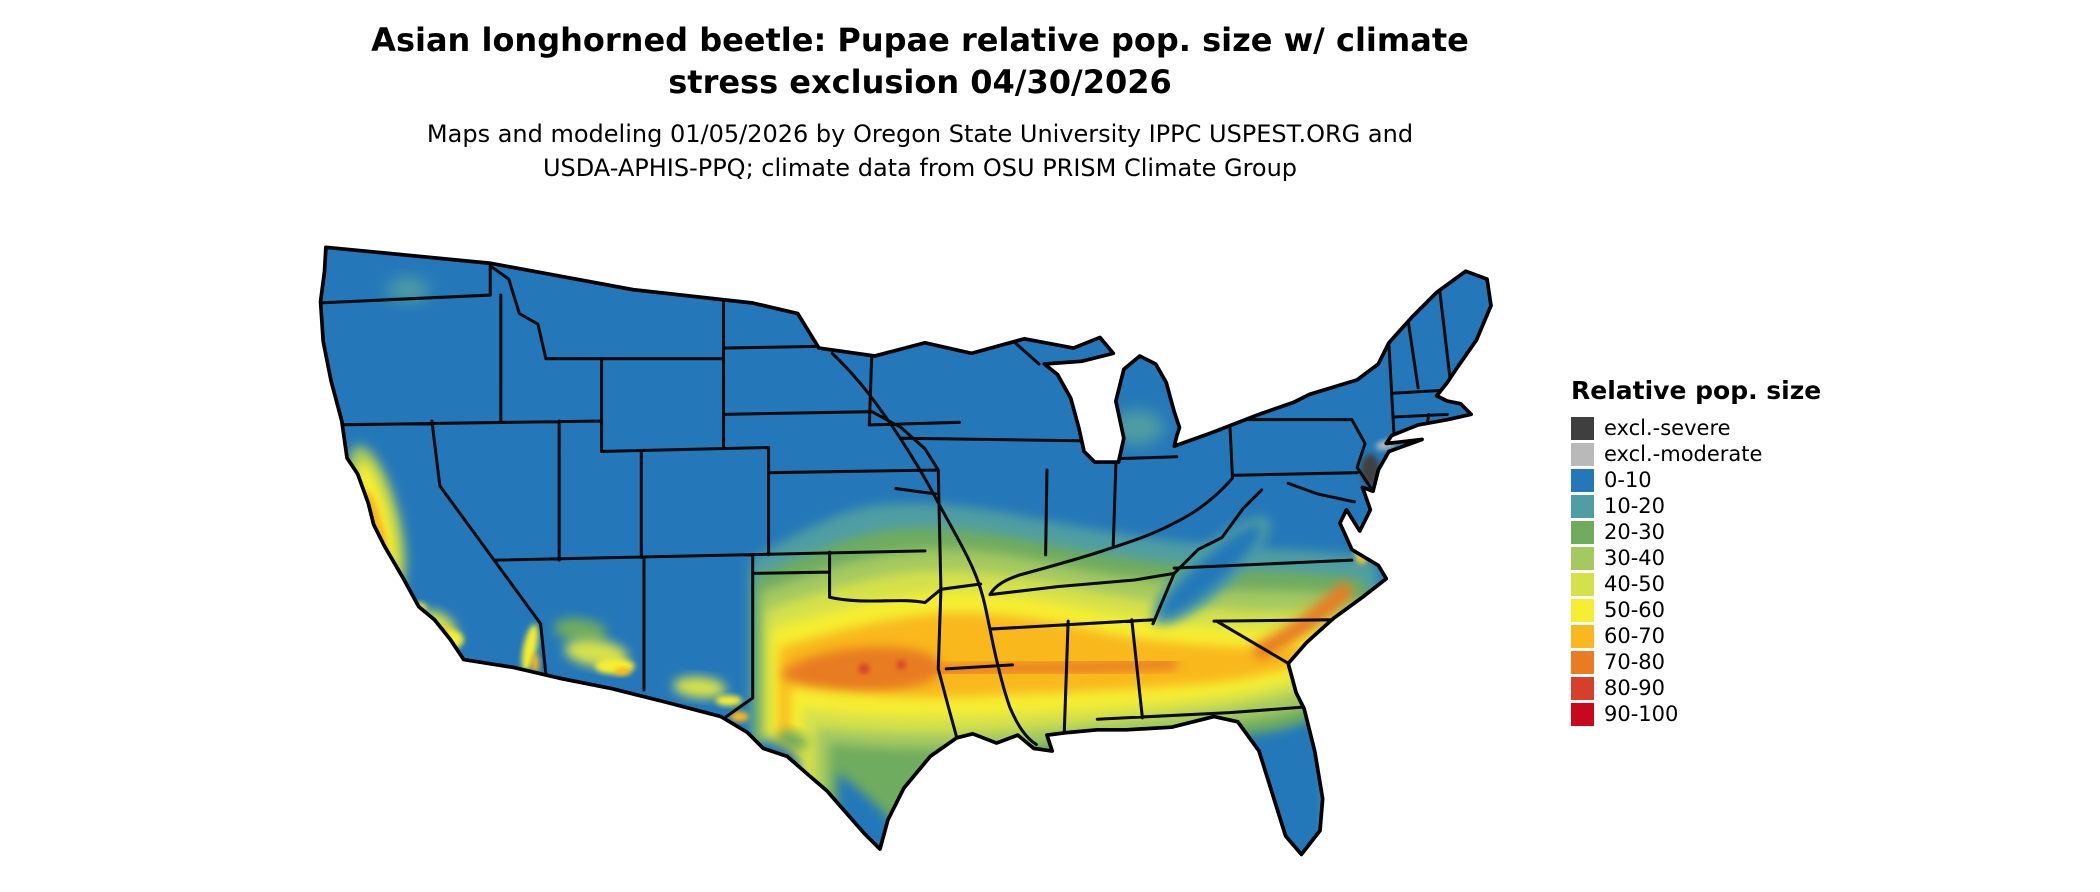 The width and height of the screenshot is (2100, 892). What do you see at coordinates (792, 740) in the screenshot?
I see `bigbend-green` at bounding box center [792, 740].